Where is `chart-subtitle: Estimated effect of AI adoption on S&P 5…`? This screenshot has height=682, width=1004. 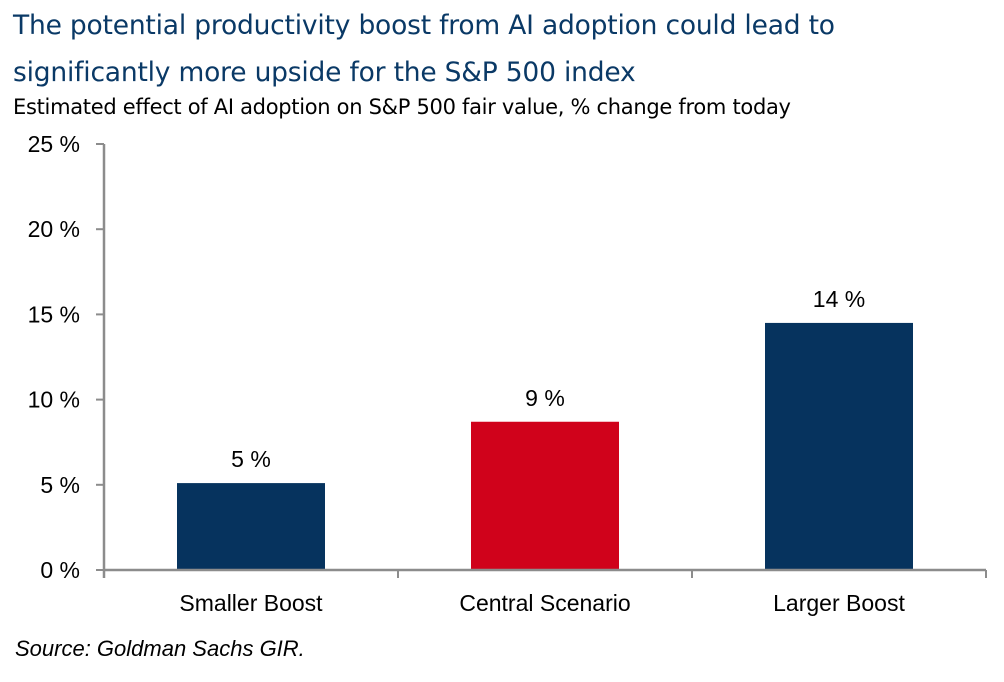
chart-subtitle: Estimated effect of AI adoption on S&P 5… is located at coordinates (402, 107).